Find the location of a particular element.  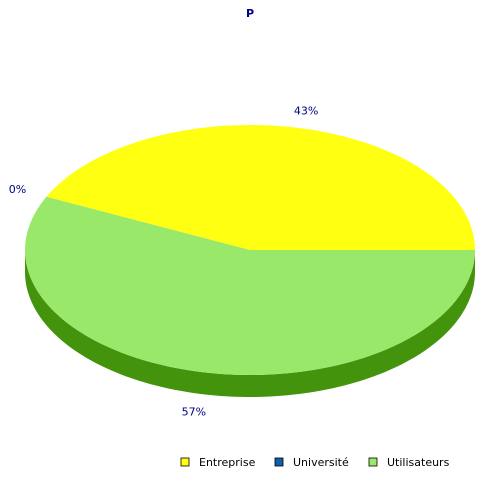

legend: Entreprise Université Utilisateurs is located at coordinates (315, 462).